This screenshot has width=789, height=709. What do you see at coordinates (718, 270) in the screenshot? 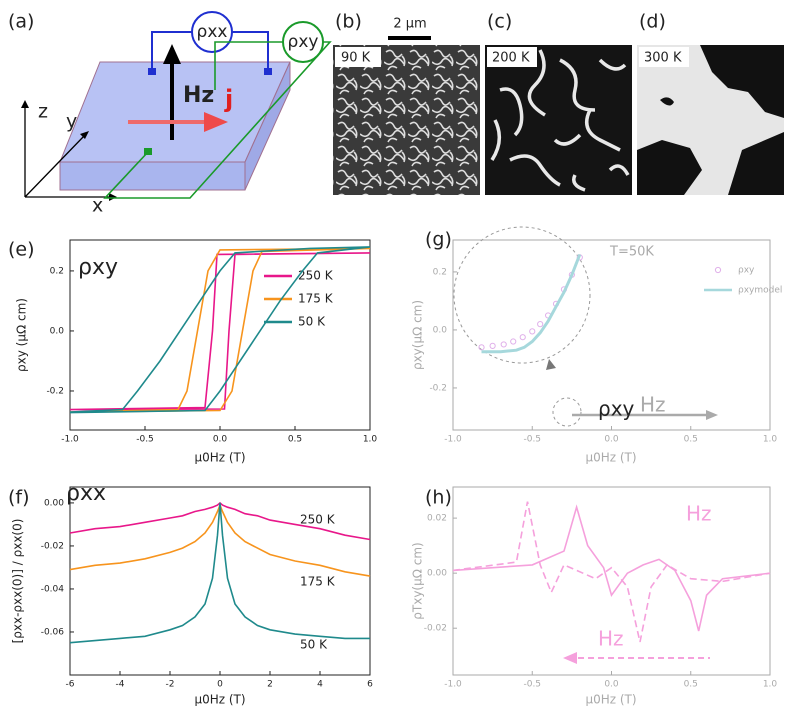
I see `legend-marker` at bounding box center [718, 270].